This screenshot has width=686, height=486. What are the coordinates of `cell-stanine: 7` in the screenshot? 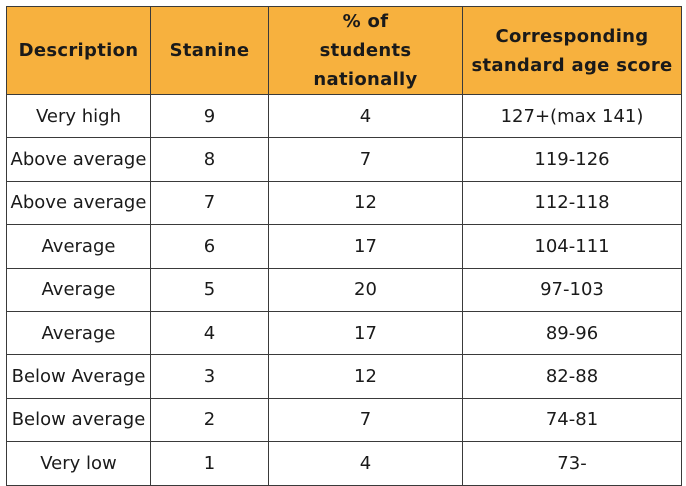 It's located at (209, 203).